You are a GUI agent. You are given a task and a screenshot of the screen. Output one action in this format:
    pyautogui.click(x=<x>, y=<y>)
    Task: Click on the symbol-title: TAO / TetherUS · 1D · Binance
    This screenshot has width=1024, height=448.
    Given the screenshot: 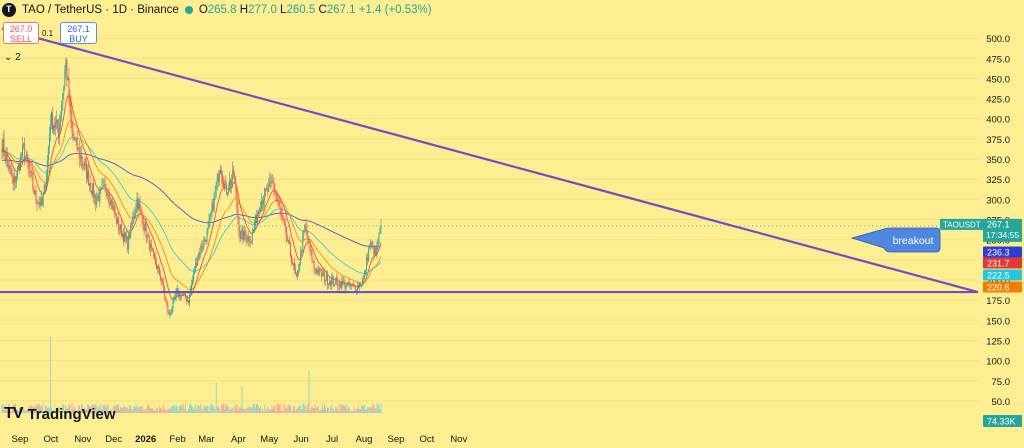 What is the action you would take?
    pyautogui.click(x=100, y=10)
    